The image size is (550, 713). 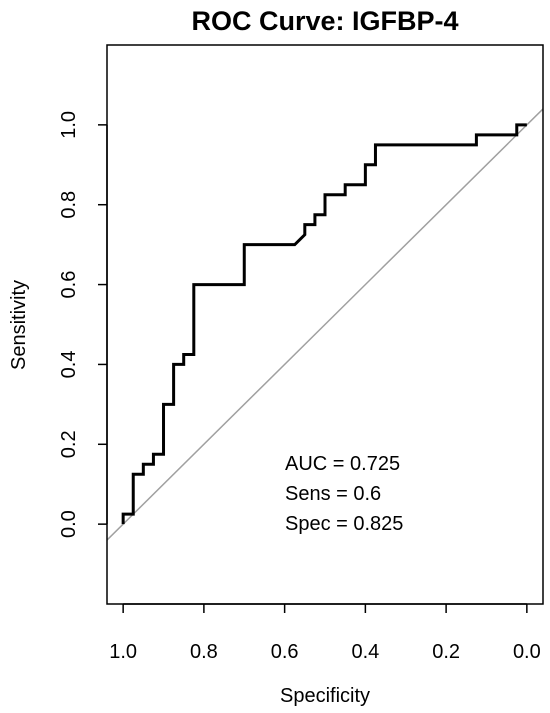 What do you see at coordinates (69, 444) in the screenshot?
I see `y-tick-label: 0.2` at bounding box center [69, 444].